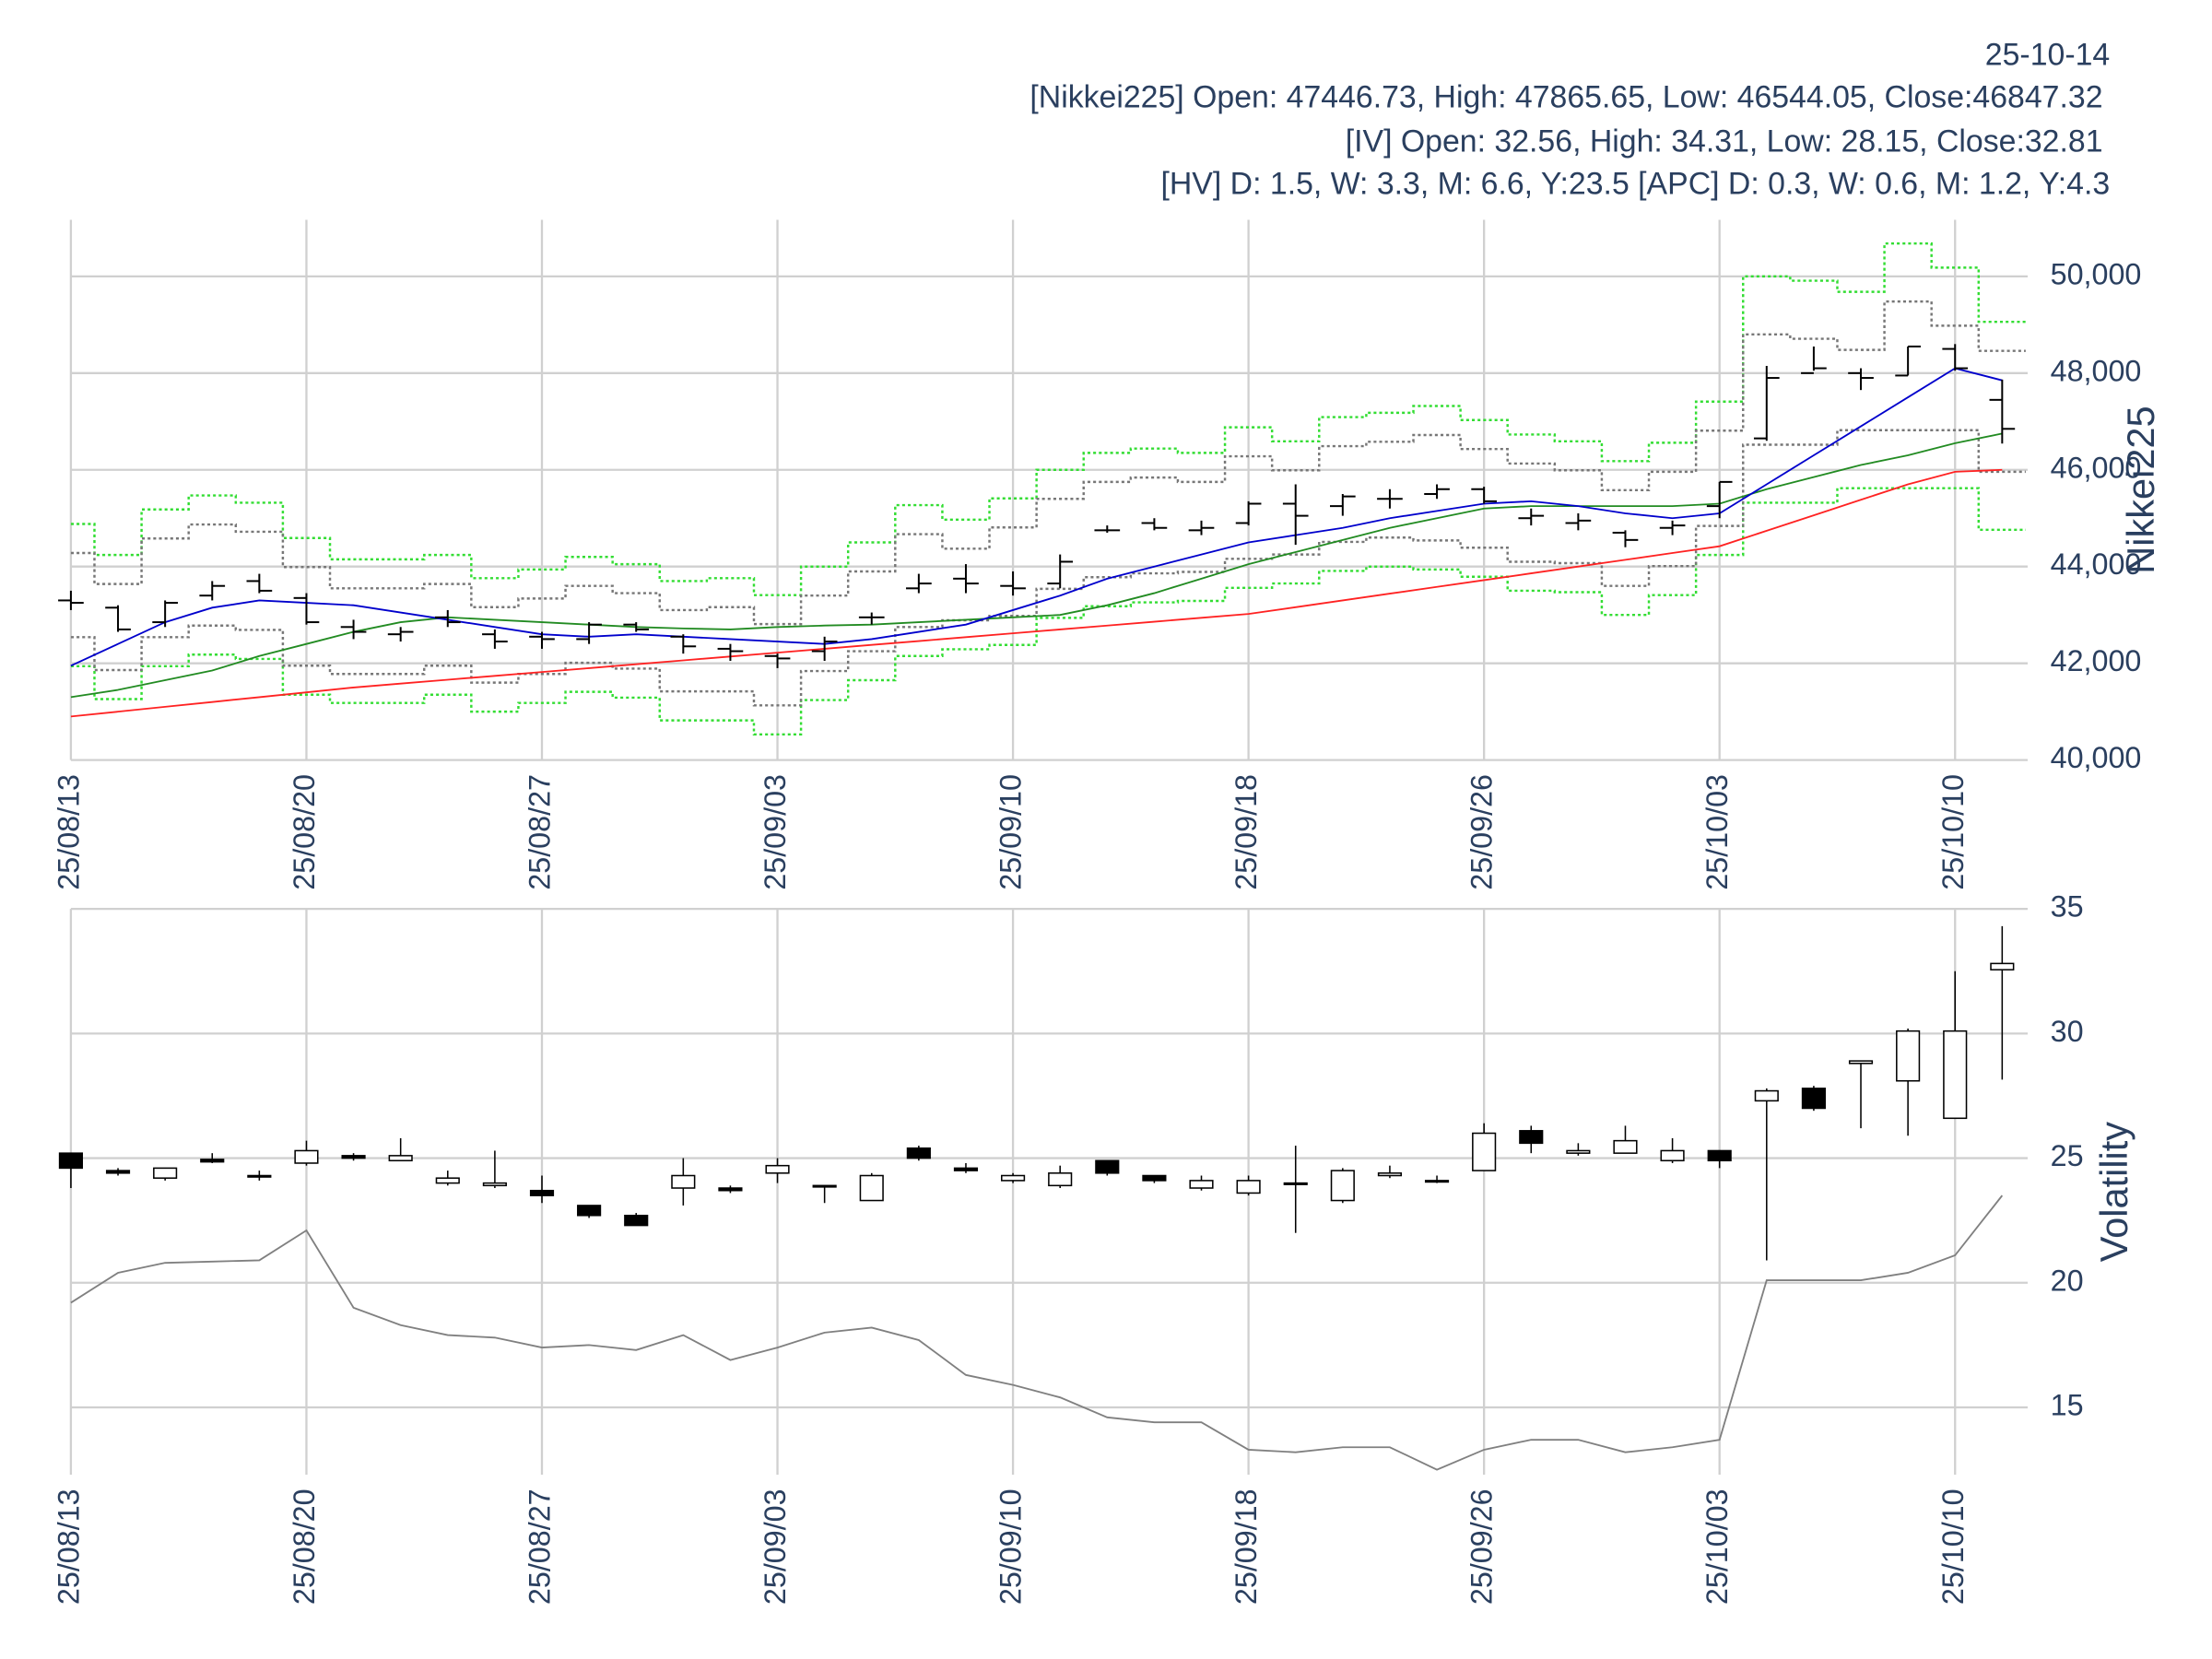  What do you see at coordinates (2140, 489) in the screenshot?
I see `y-axis-title: Nikkei225` at bounding box center [2140, 489].